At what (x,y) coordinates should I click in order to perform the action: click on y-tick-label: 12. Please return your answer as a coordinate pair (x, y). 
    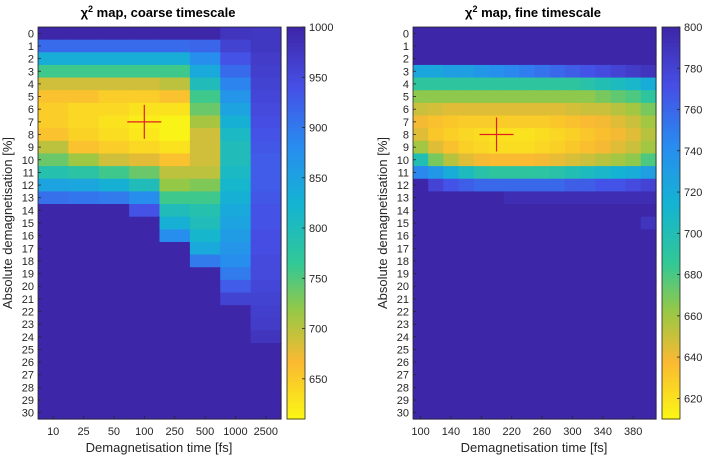
    Looking at the image, I should click on (403, 186).